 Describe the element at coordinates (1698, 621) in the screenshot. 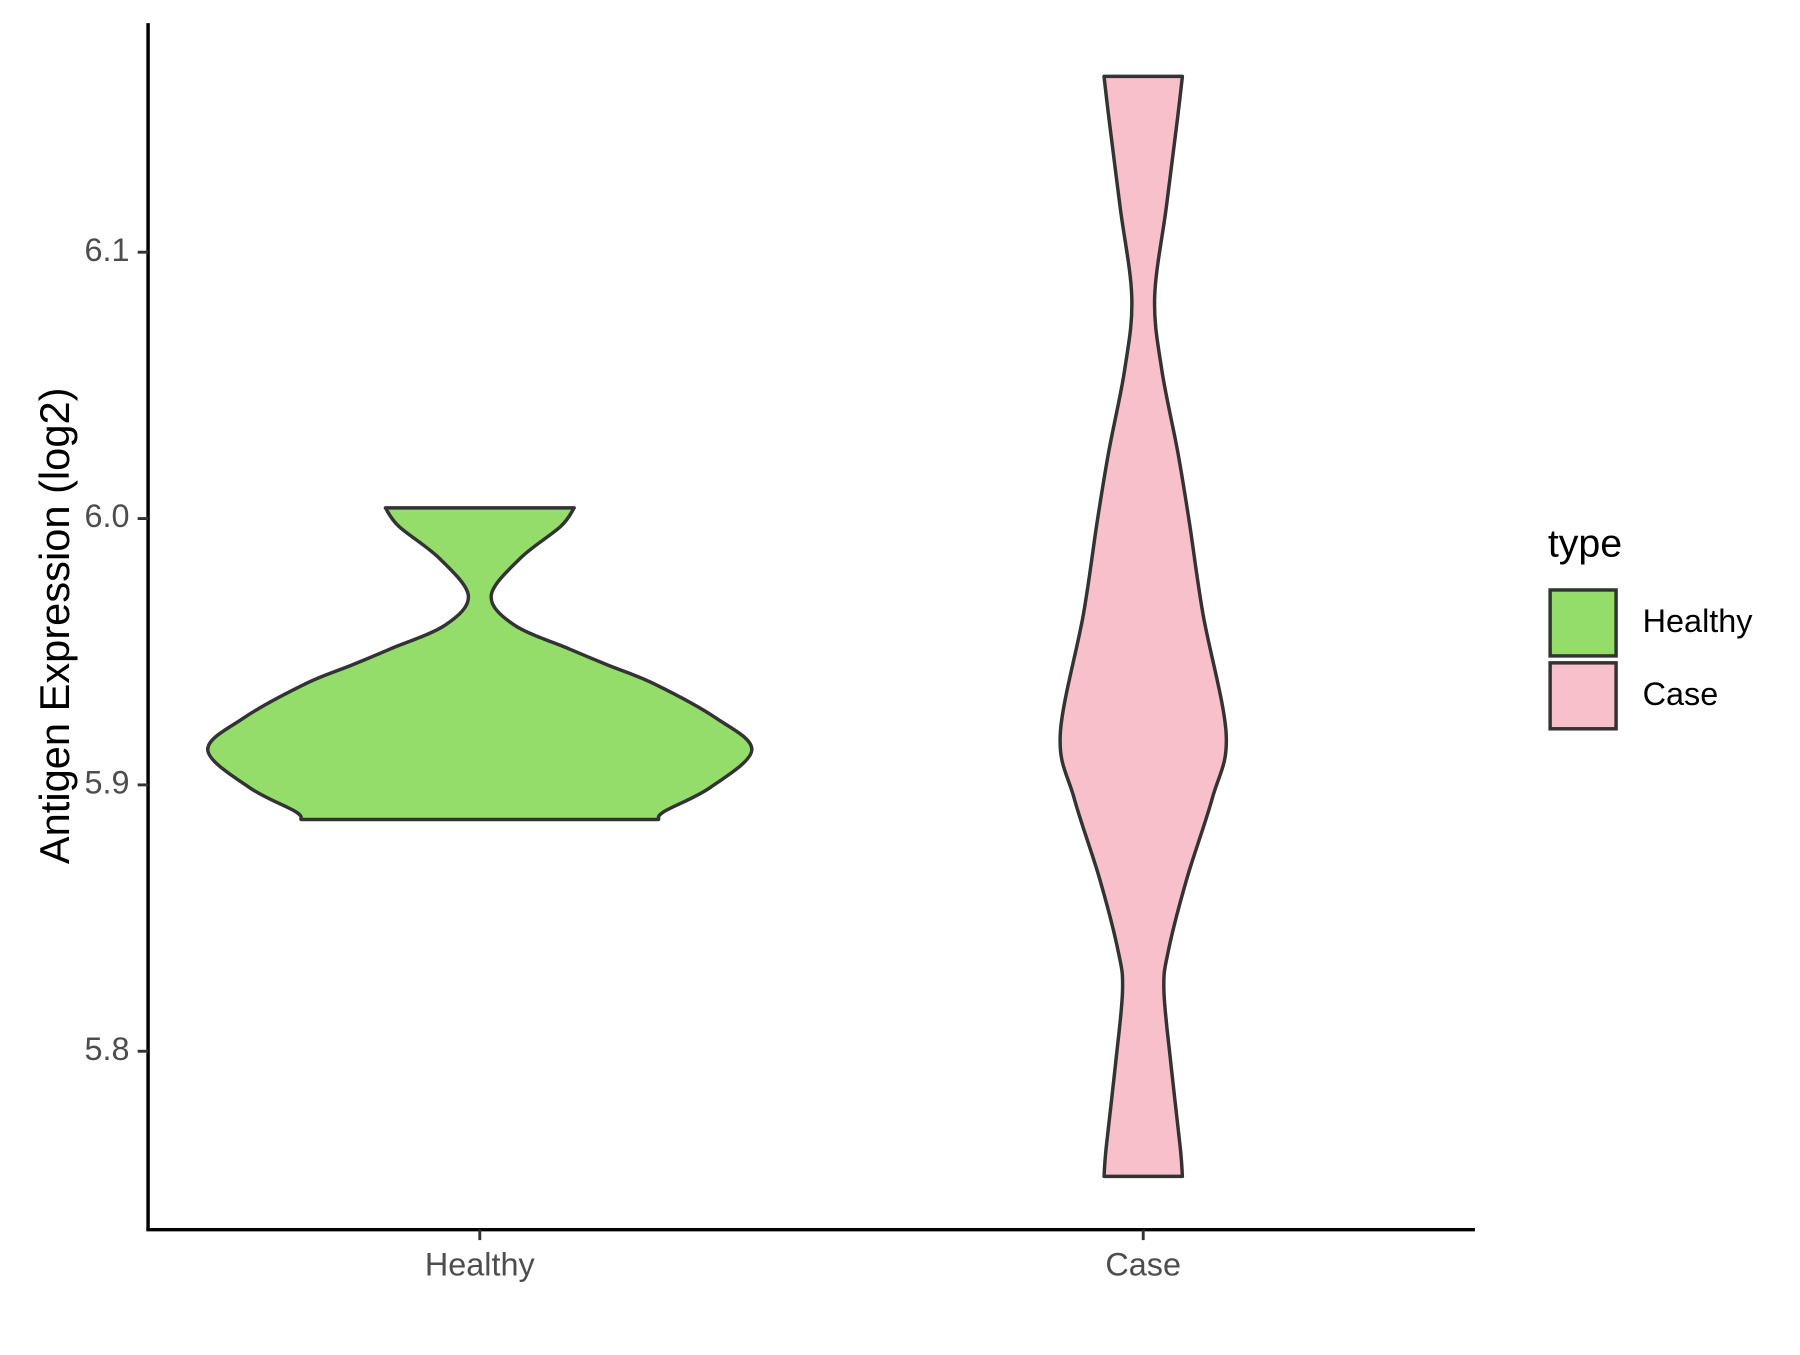

I see `legend-label: Healthy` at that location.